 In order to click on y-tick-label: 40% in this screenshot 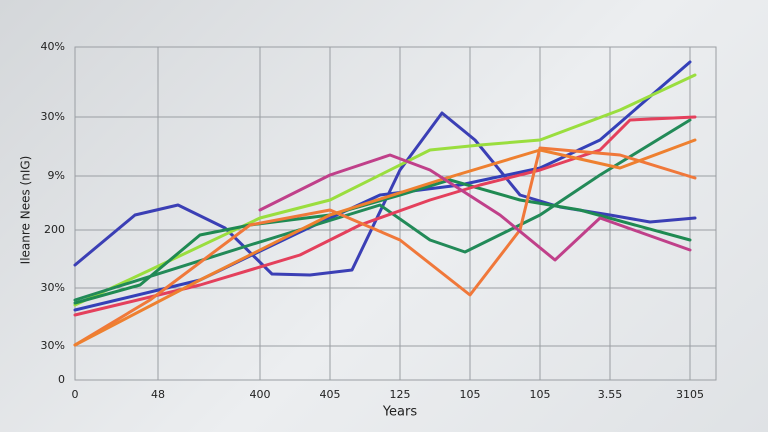, I will do `click(53, 46)`.